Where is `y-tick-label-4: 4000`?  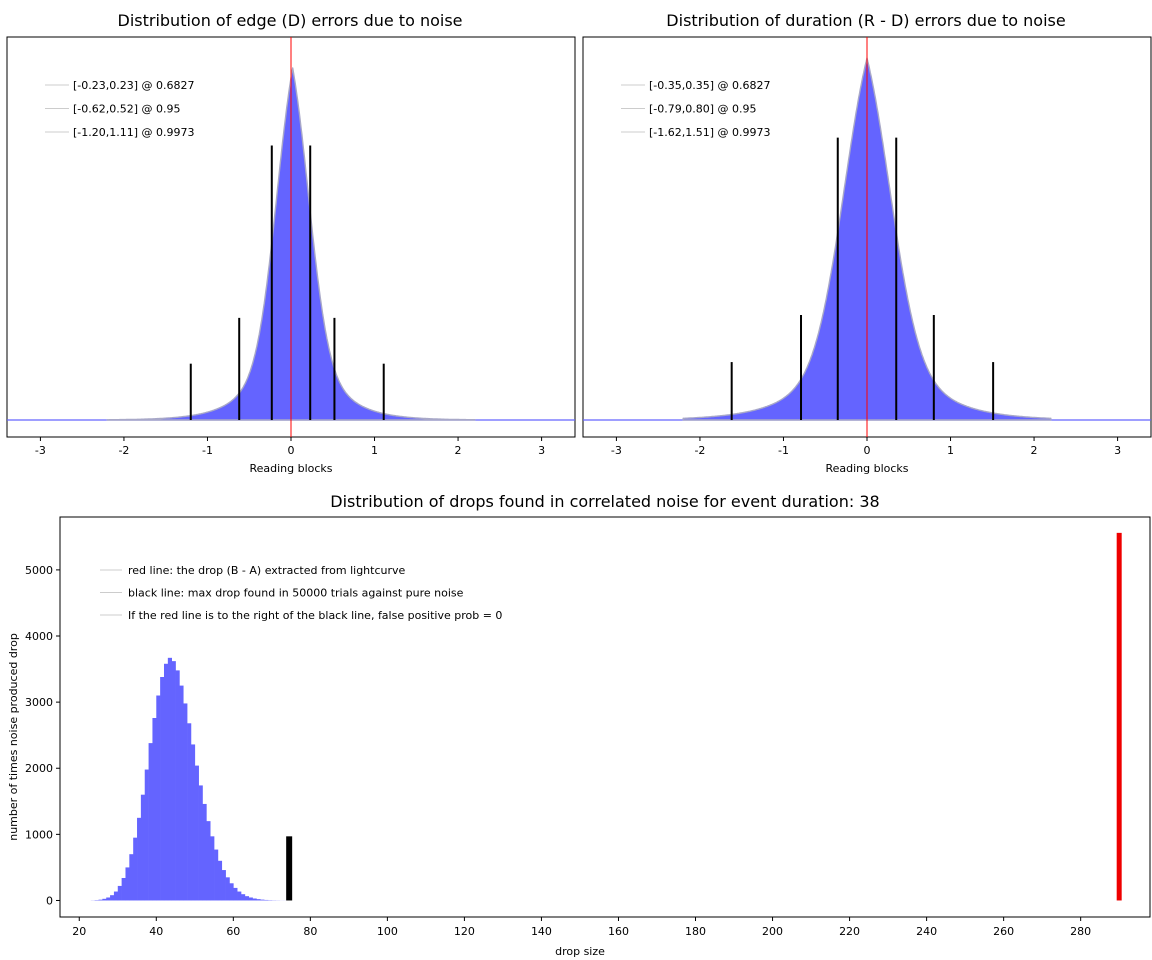 y-tick-label-4: 4000 is located at coordinates (39, 636).